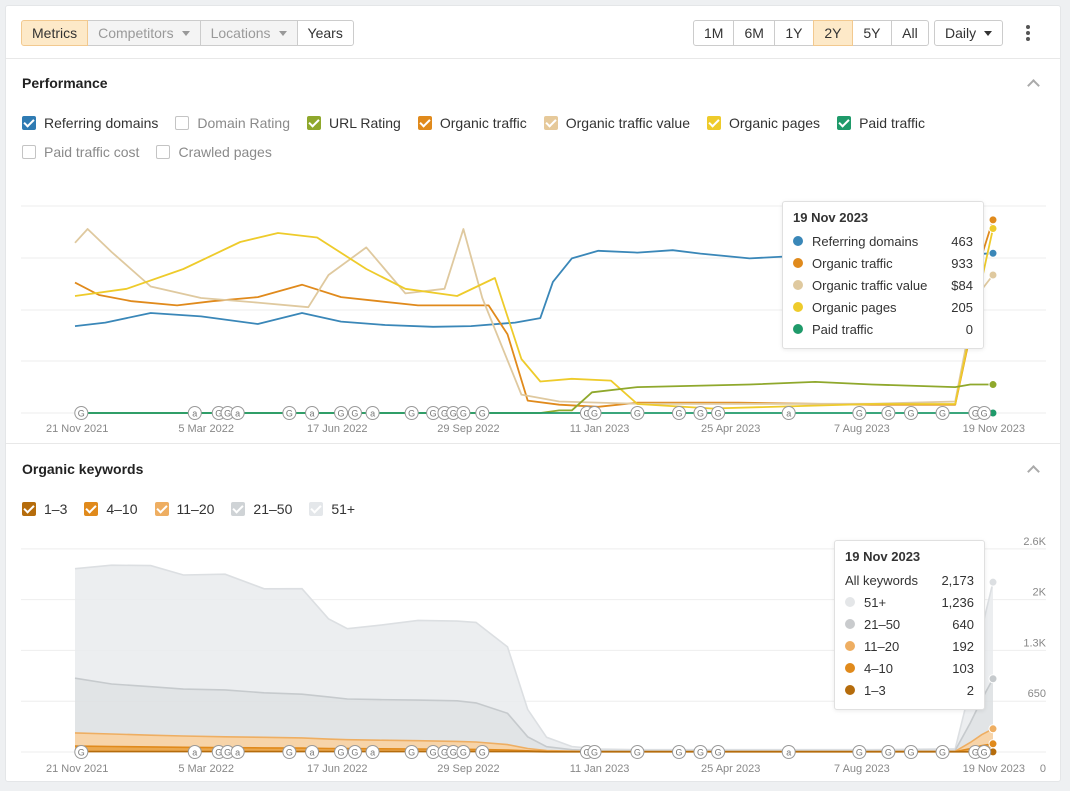  Describe the element at coordinates (714, 33) in the screenshot. I see `range-1m-button: 1M` at that location.